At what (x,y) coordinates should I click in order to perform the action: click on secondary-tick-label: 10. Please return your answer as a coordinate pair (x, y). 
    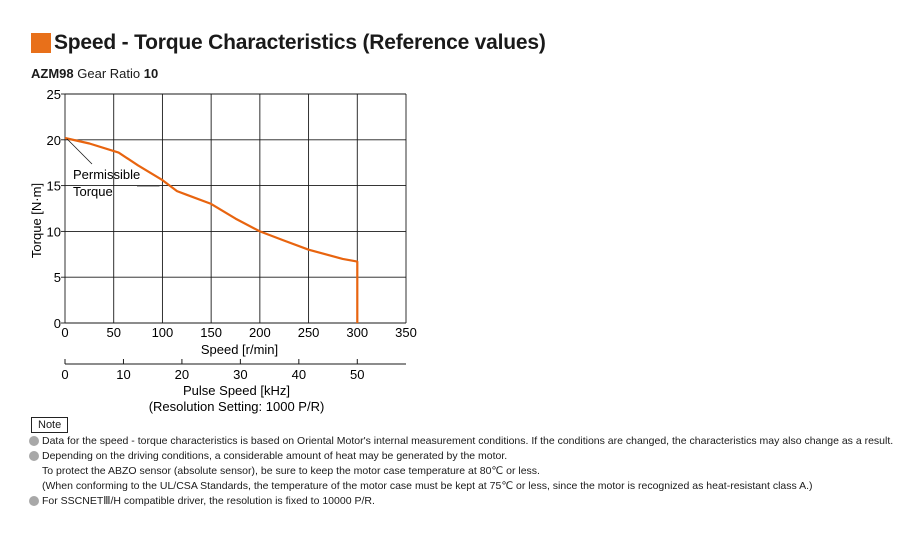
    Looking at the image, I should click on (123, 374).